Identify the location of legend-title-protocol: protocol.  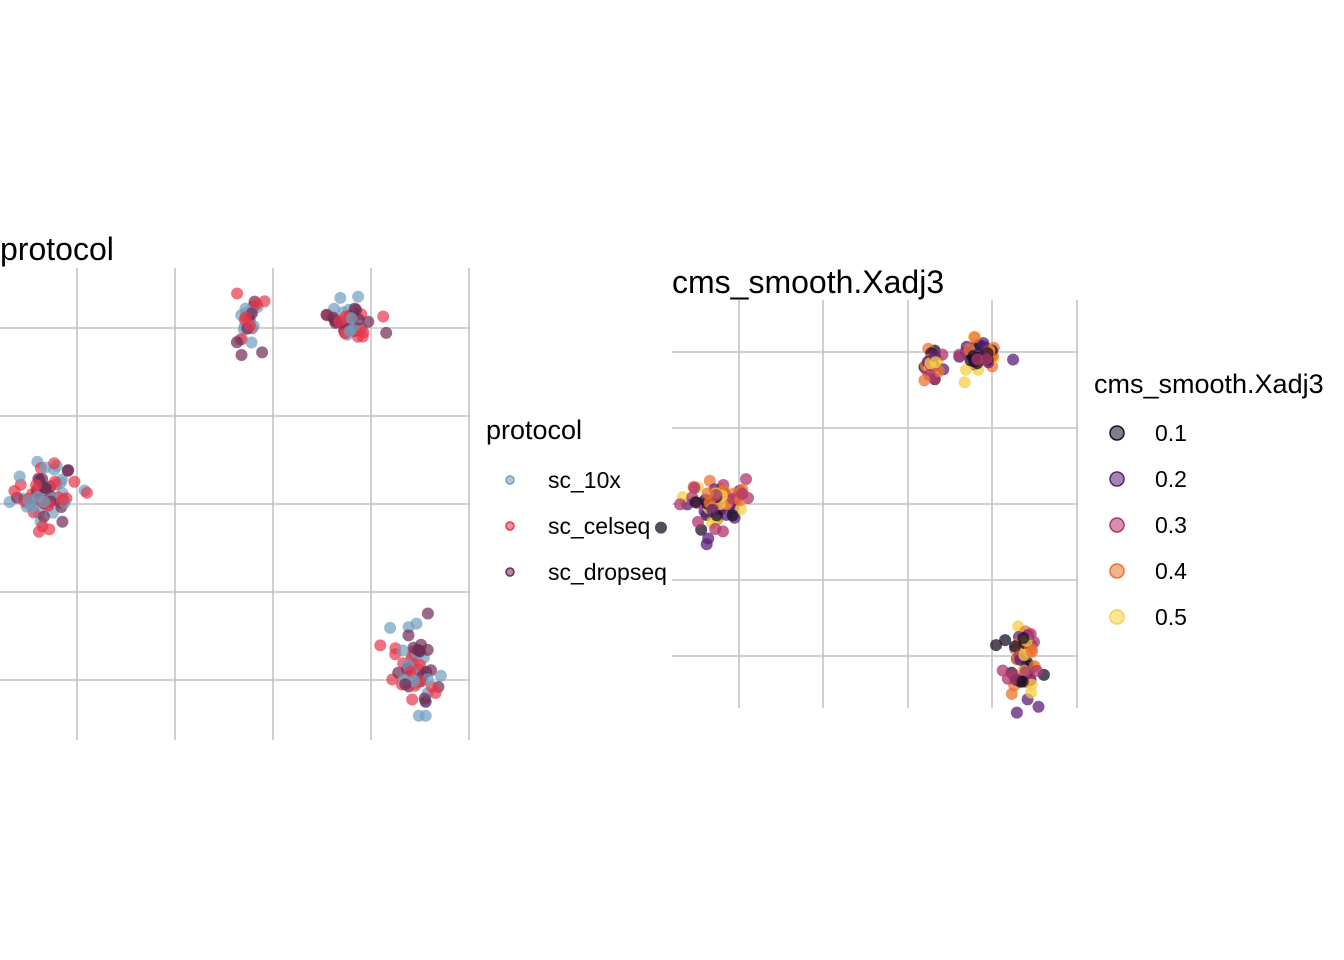
(534, 430).